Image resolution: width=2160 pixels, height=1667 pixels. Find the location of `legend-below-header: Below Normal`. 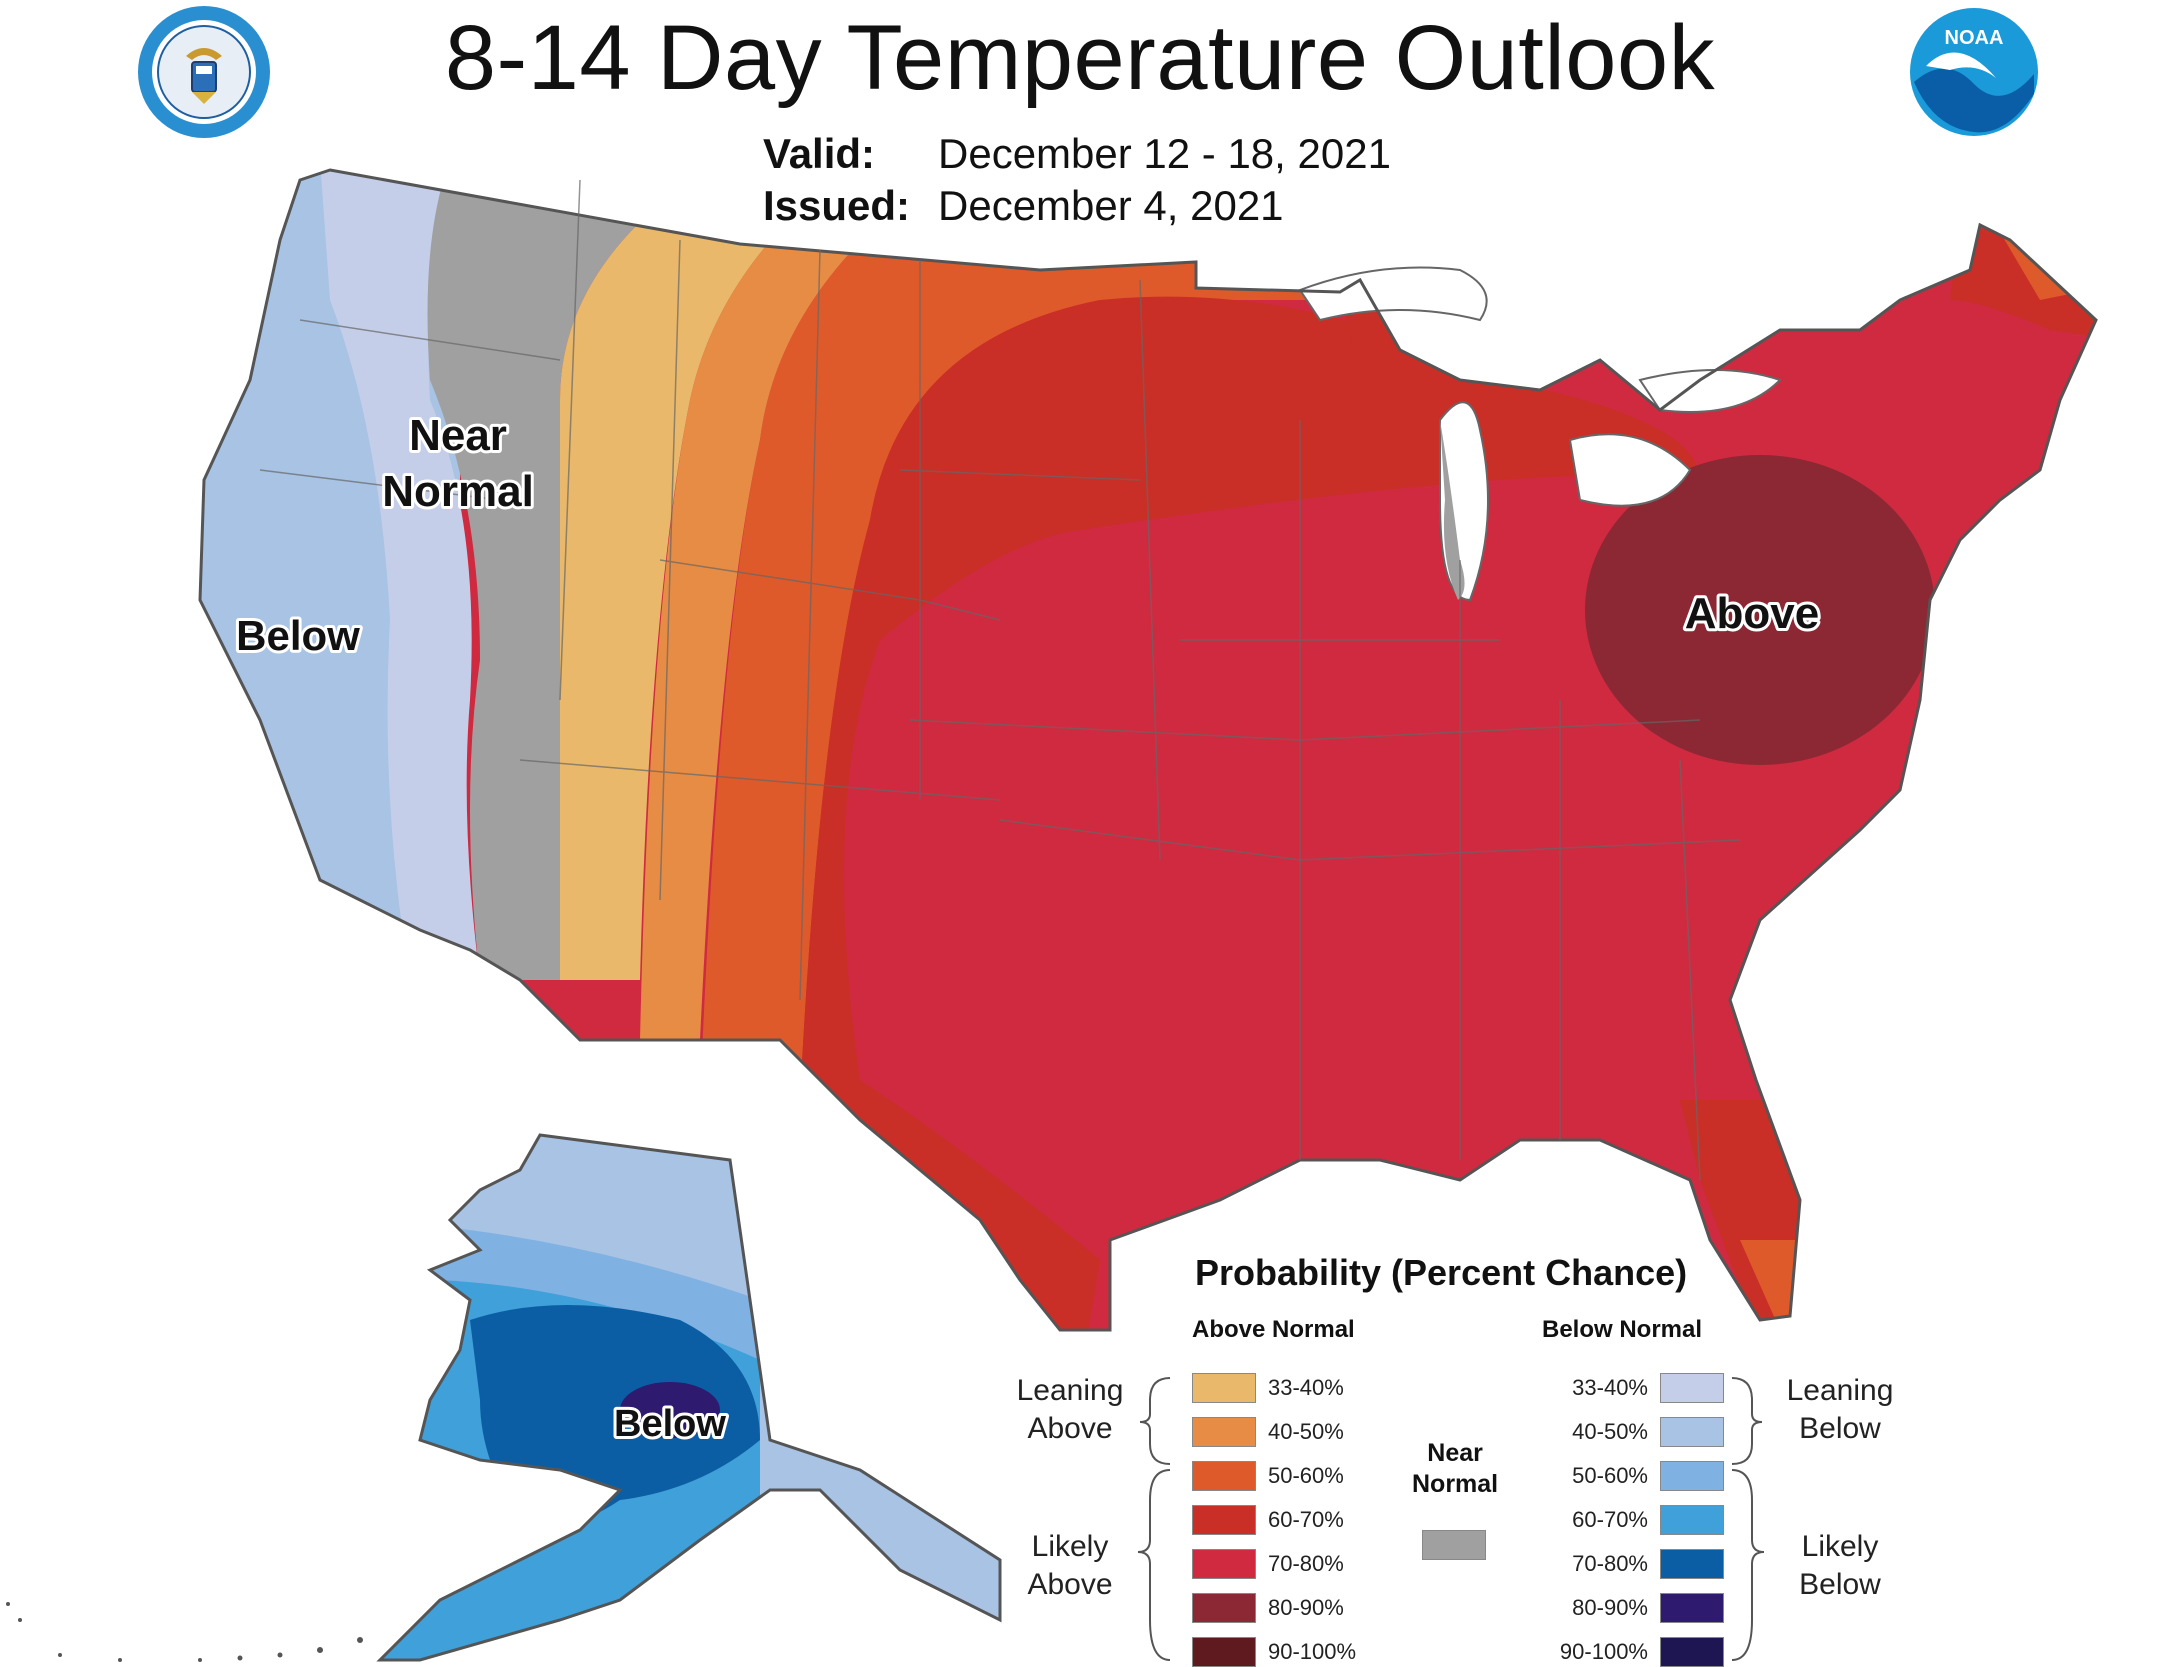

legend-below-header: Below Normal is located at coordinates (1622, 1329).